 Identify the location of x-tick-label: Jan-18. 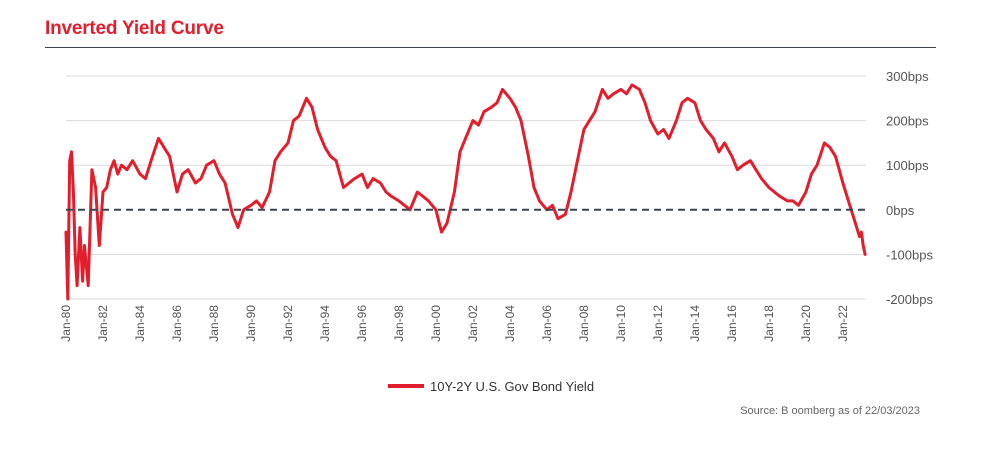
(769, 323).